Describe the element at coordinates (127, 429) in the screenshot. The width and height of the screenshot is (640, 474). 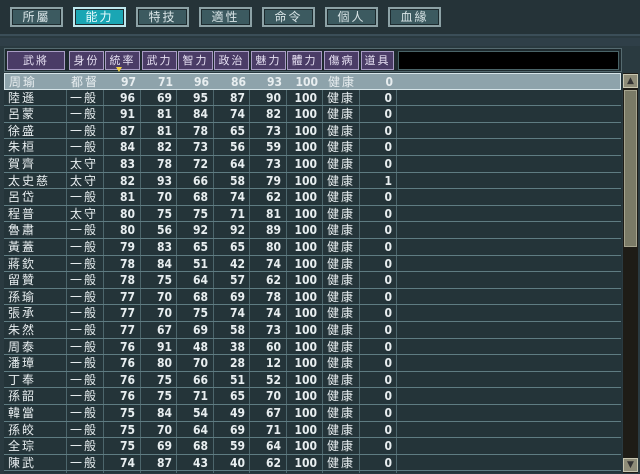
I see `stat-統率: 75` at that location.